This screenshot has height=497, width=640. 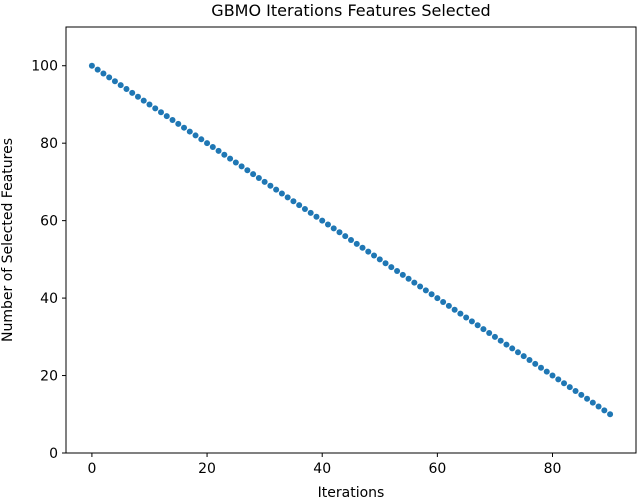 I want to click on y-tick-label: 100, so click(x=44, y=67).